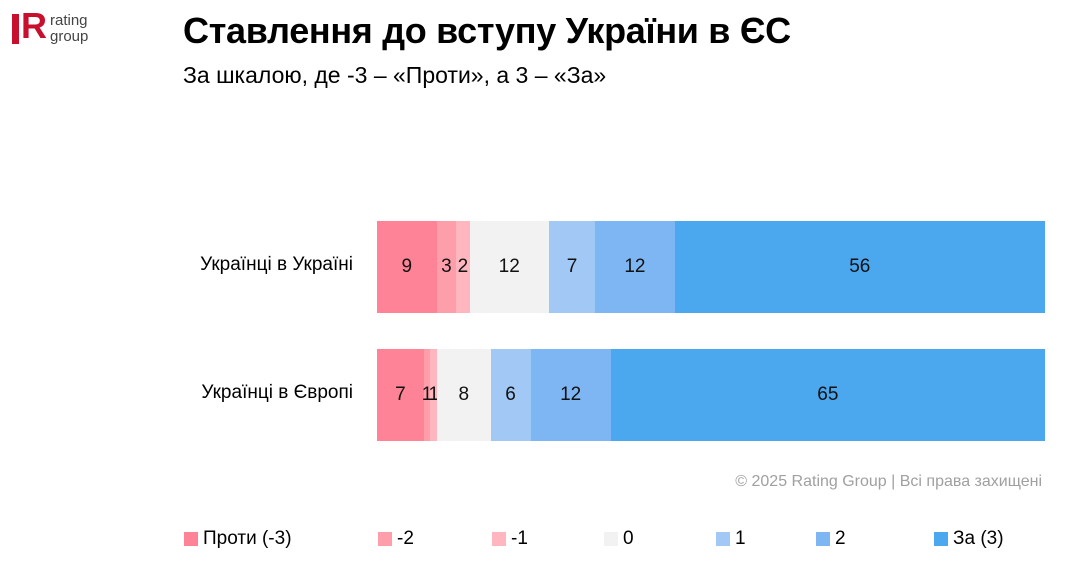 This screenshot has width=1078, height=582. I want to click on bar-segment: 3, so click(446, 267).